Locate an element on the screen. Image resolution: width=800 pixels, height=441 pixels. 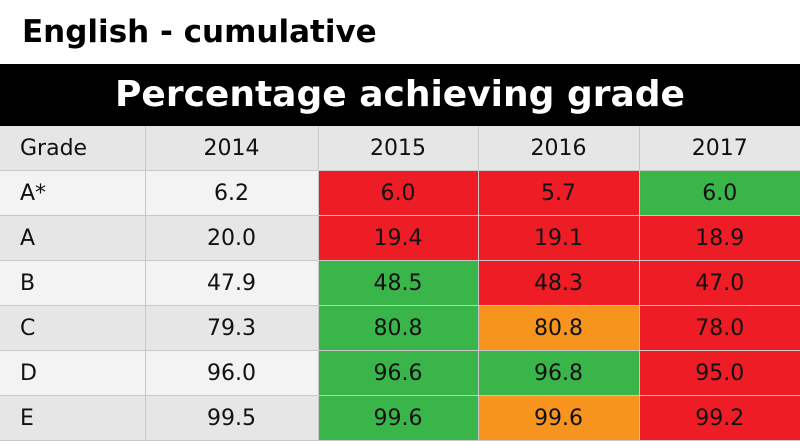
value-cell: 5.7 is located at coordinates (559, 193).